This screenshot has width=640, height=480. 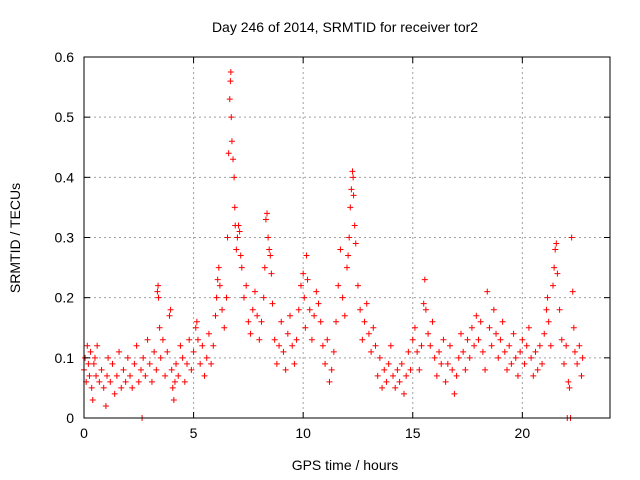 What do you see at coordinates (194, 433) in the screenshot?
I see `x-tick-label: 5` at bounding box center [194, 433].